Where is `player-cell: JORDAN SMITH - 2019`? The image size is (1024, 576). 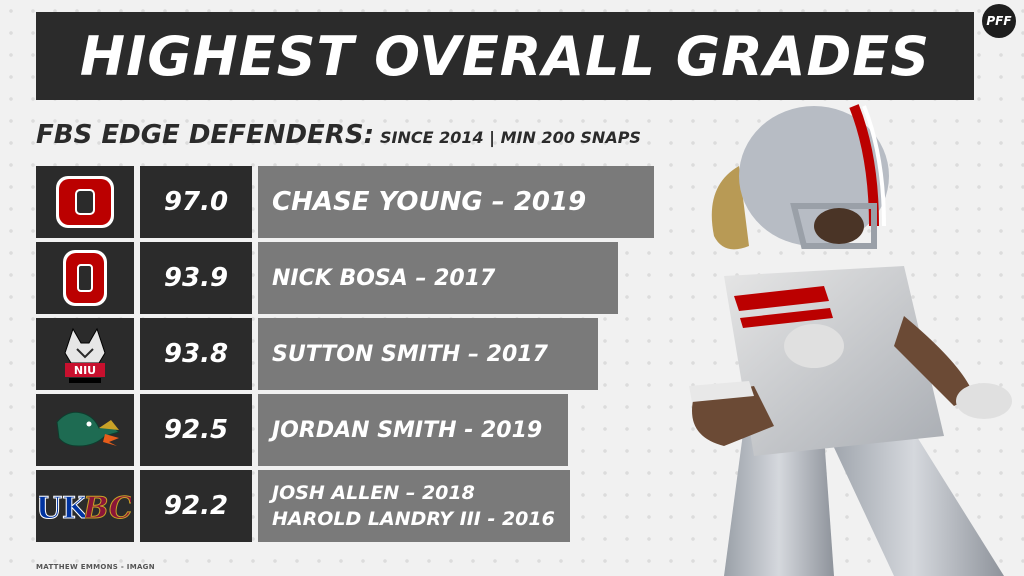 player-cell: JORDAN SMITH - 2019 is located at coordinates (413, 430).